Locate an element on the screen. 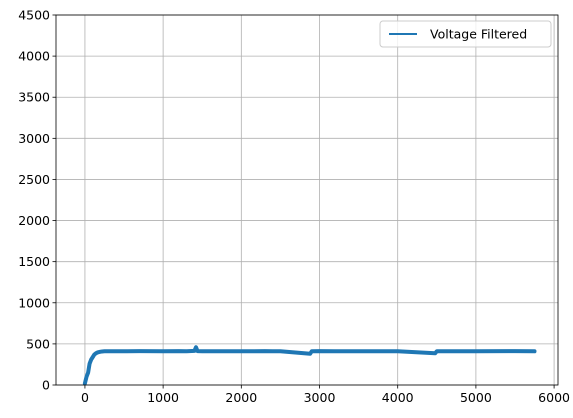 Image resolution: width=573 pixels, height=418 pixels. x-tick-label: 5000 is located at coordinates (476, 397).